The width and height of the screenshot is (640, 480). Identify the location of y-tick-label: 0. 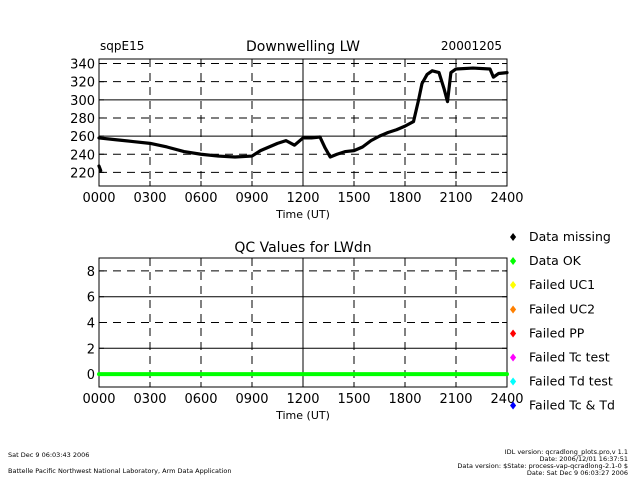
(91, 375).